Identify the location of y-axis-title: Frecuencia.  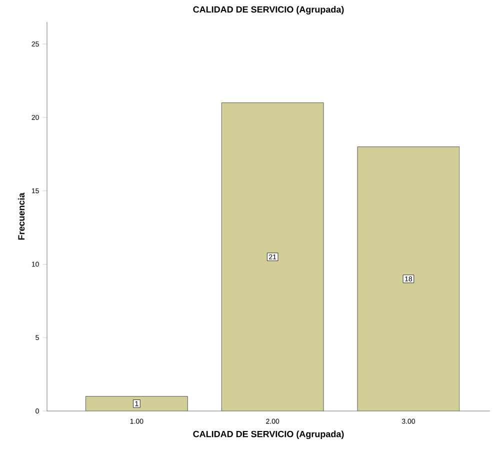
(21, 216).